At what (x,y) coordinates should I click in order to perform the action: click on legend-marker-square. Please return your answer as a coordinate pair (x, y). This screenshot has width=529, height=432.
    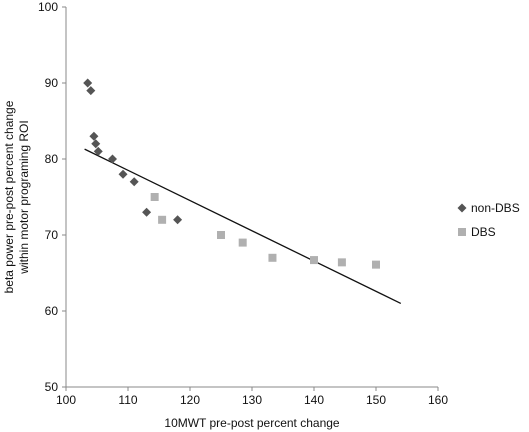
    Looking at the image, I should click on (462, 232).